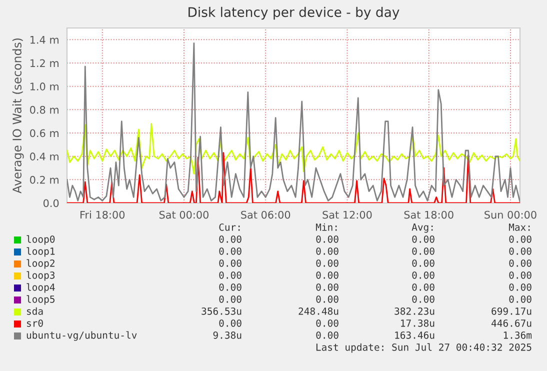 The height and width of the screenshot is (371, 547). What do you see at coordinates (227, 335) in the screenshot?
I see `text: 9.38u` at bounding box center [227, 335].